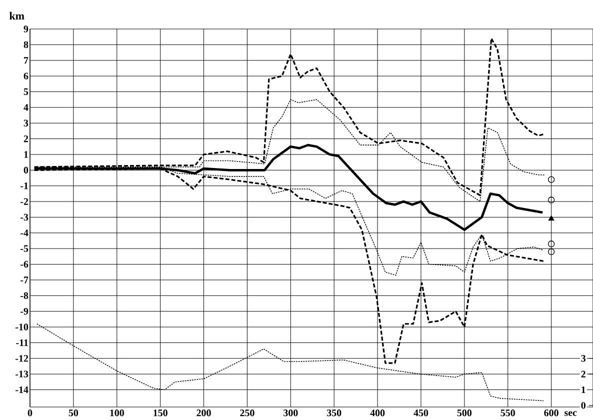 The image size is (593, 420). I want to click on y-tick-label: 4, so click(26, 107).